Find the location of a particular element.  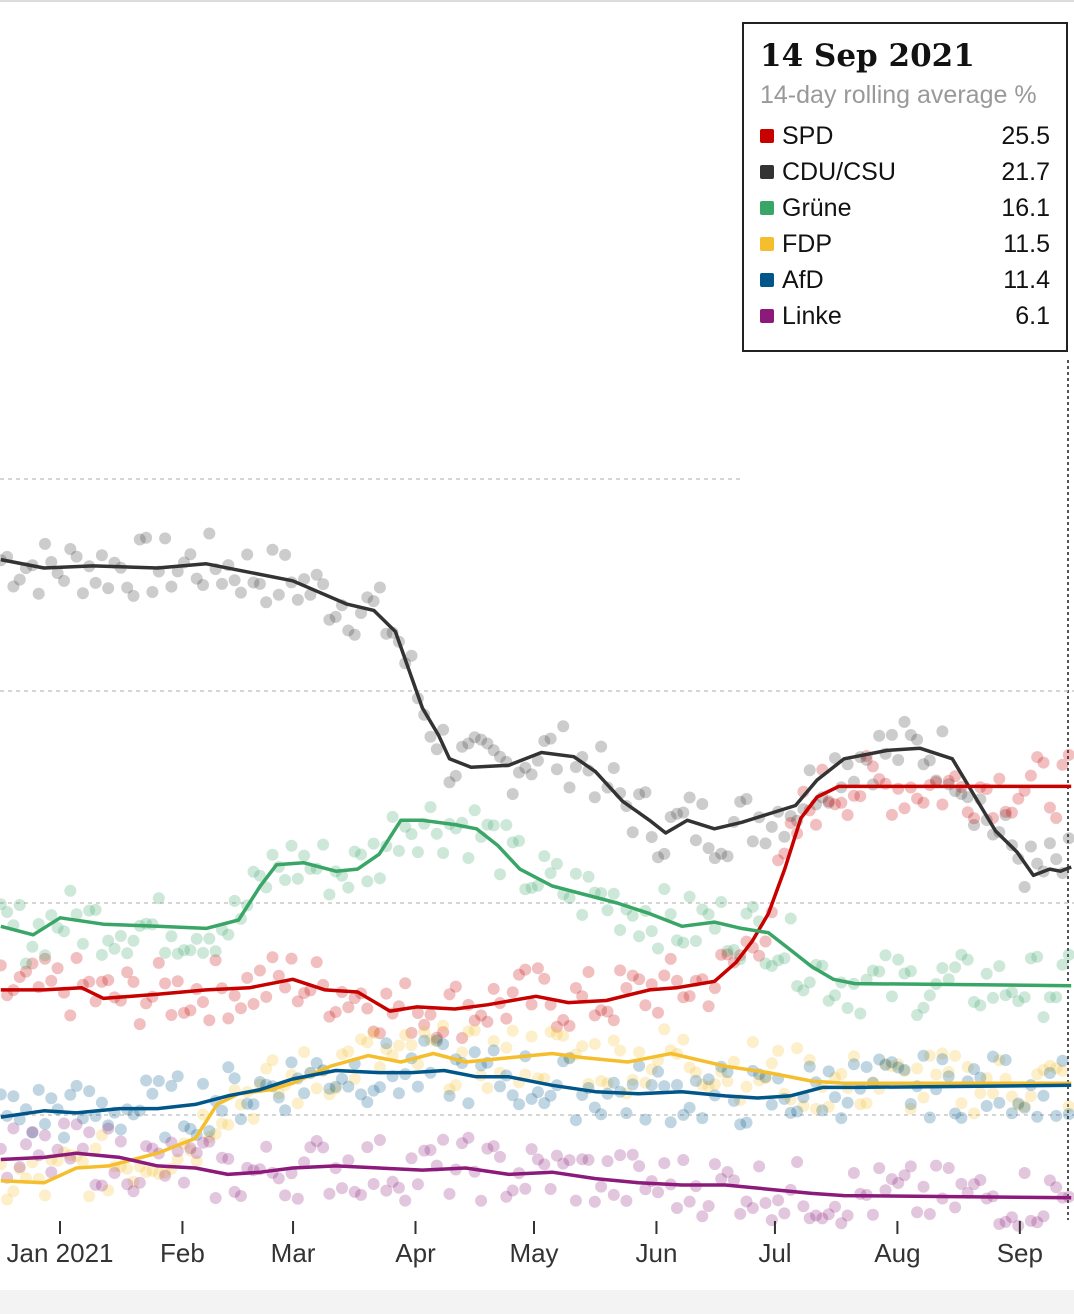

legend-party-value: 6.1 is located at coordinates (1032, 315).